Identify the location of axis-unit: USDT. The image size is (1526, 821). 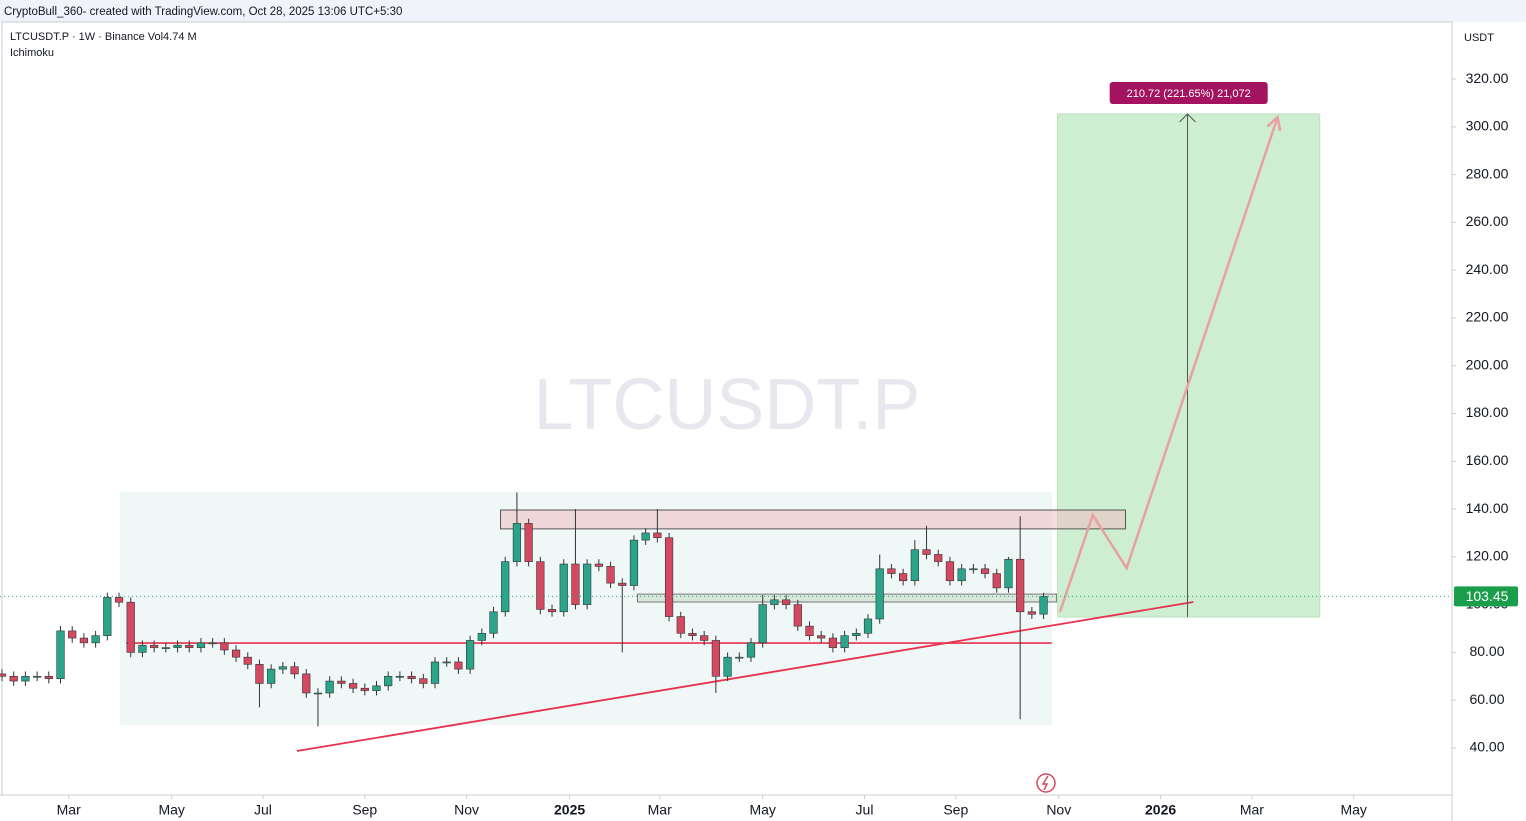
(1479, 38).